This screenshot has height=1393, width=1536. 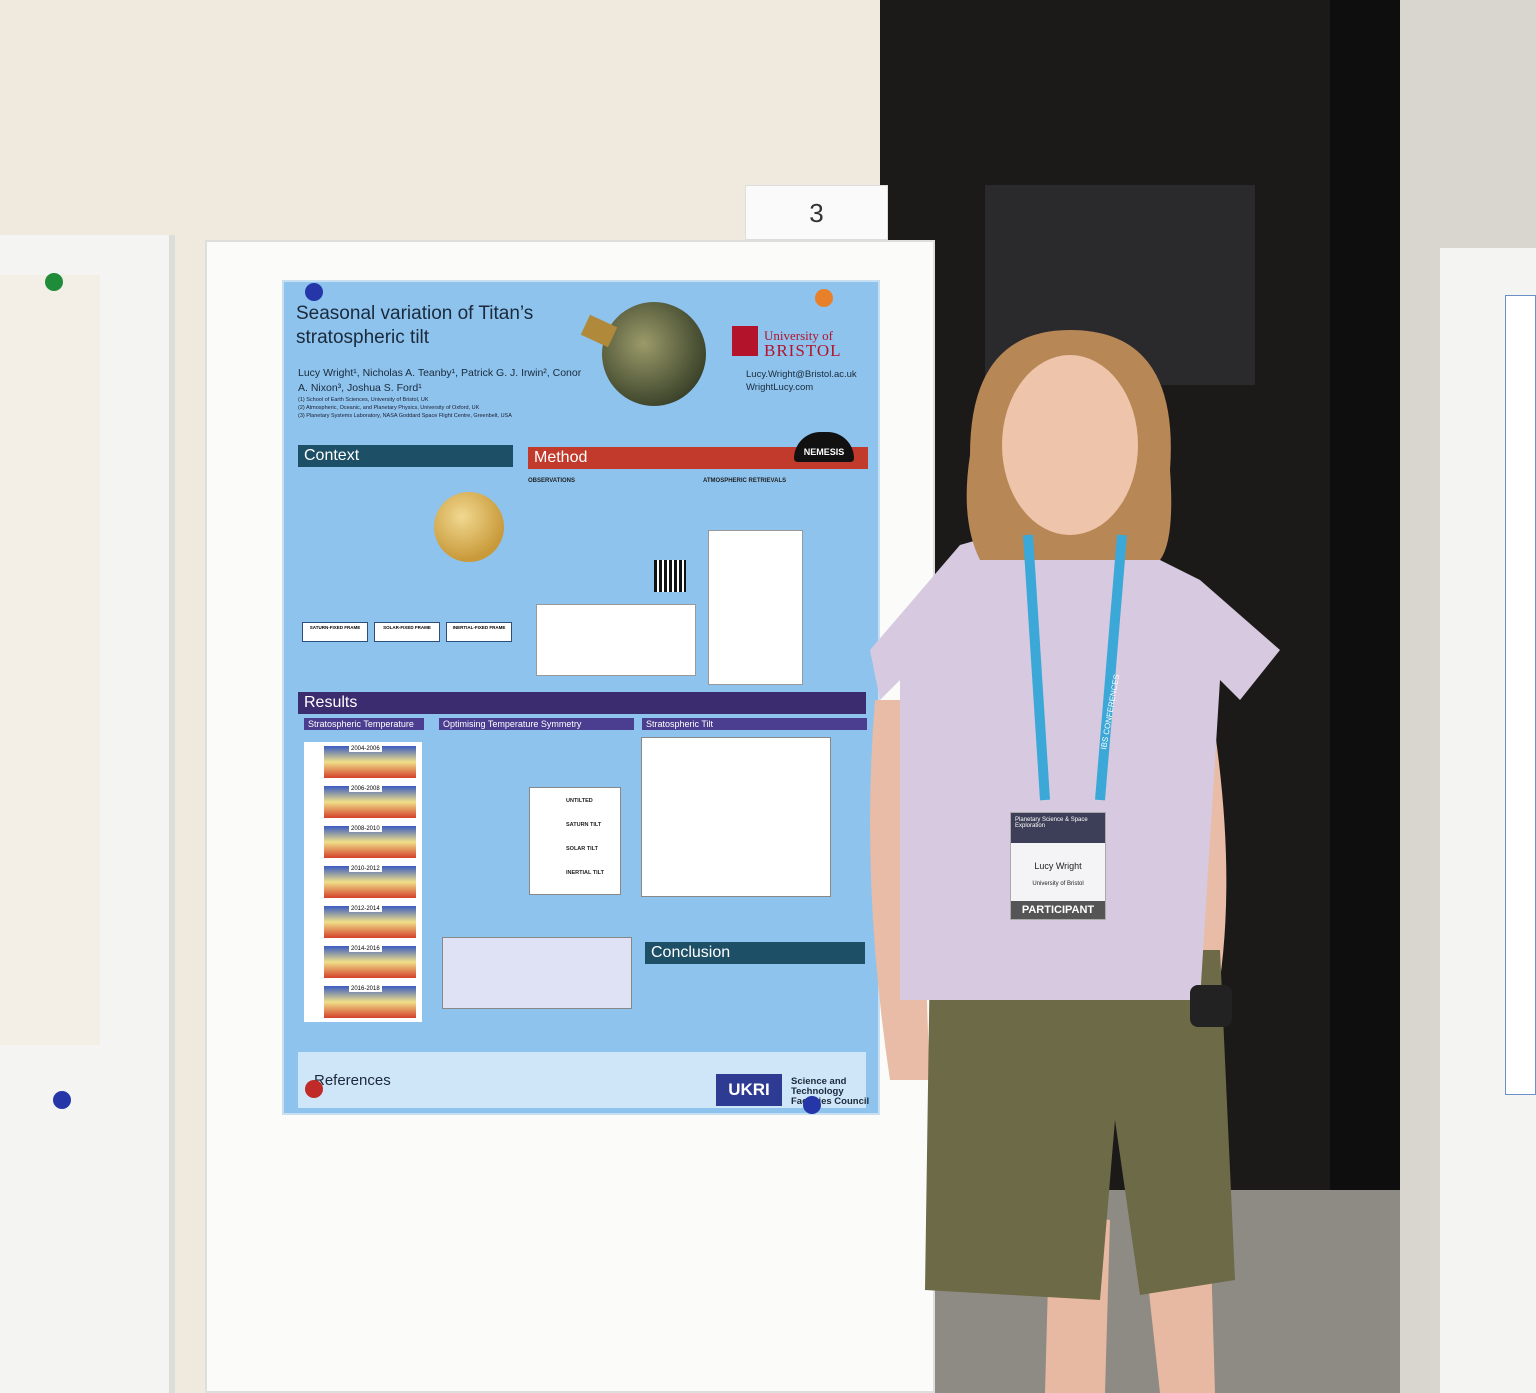 I want to click on temperature-map: 2012-2014, so click(x=370, y=922).